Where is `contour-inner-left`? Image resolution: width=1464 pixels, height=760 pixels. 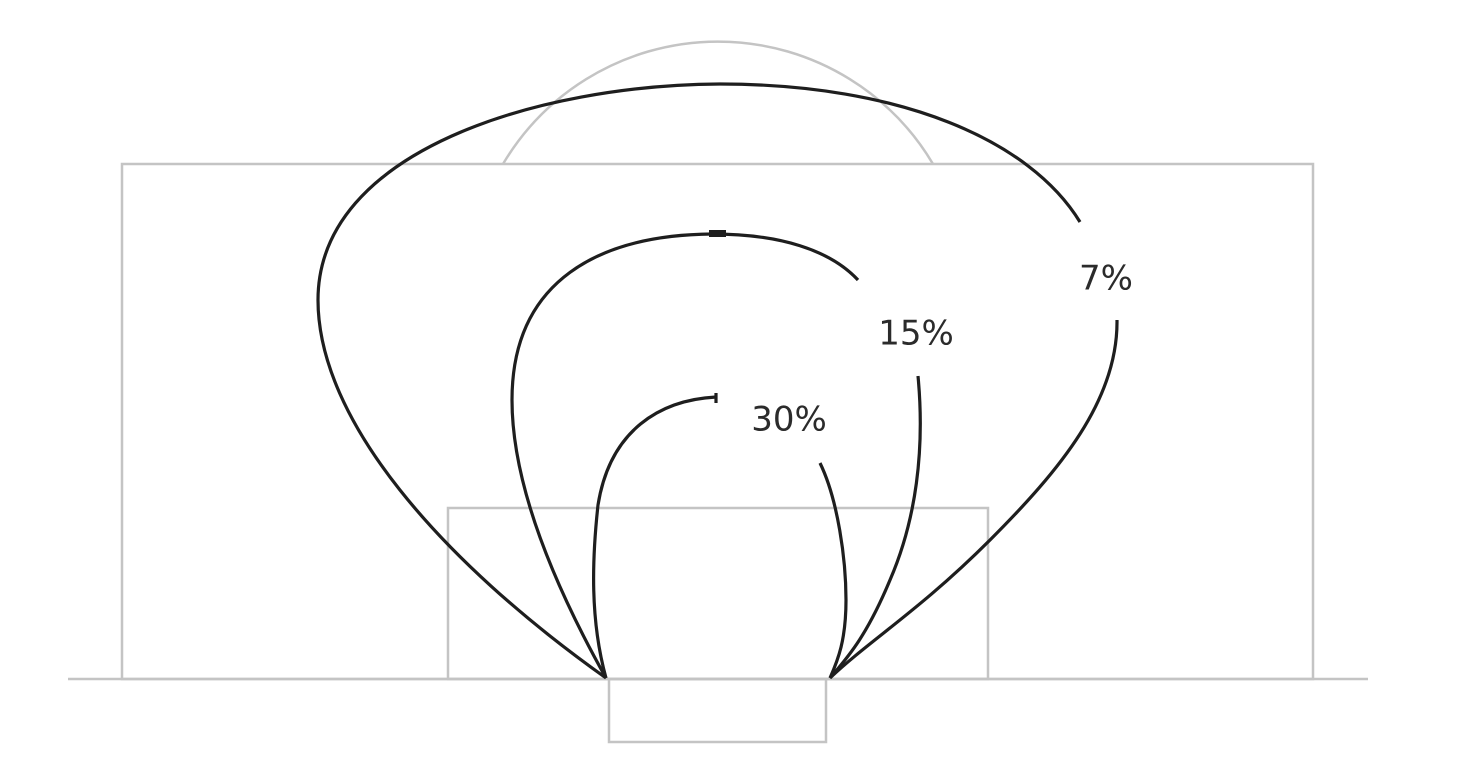
contour-inner-left is located at coordinates (654, 537).